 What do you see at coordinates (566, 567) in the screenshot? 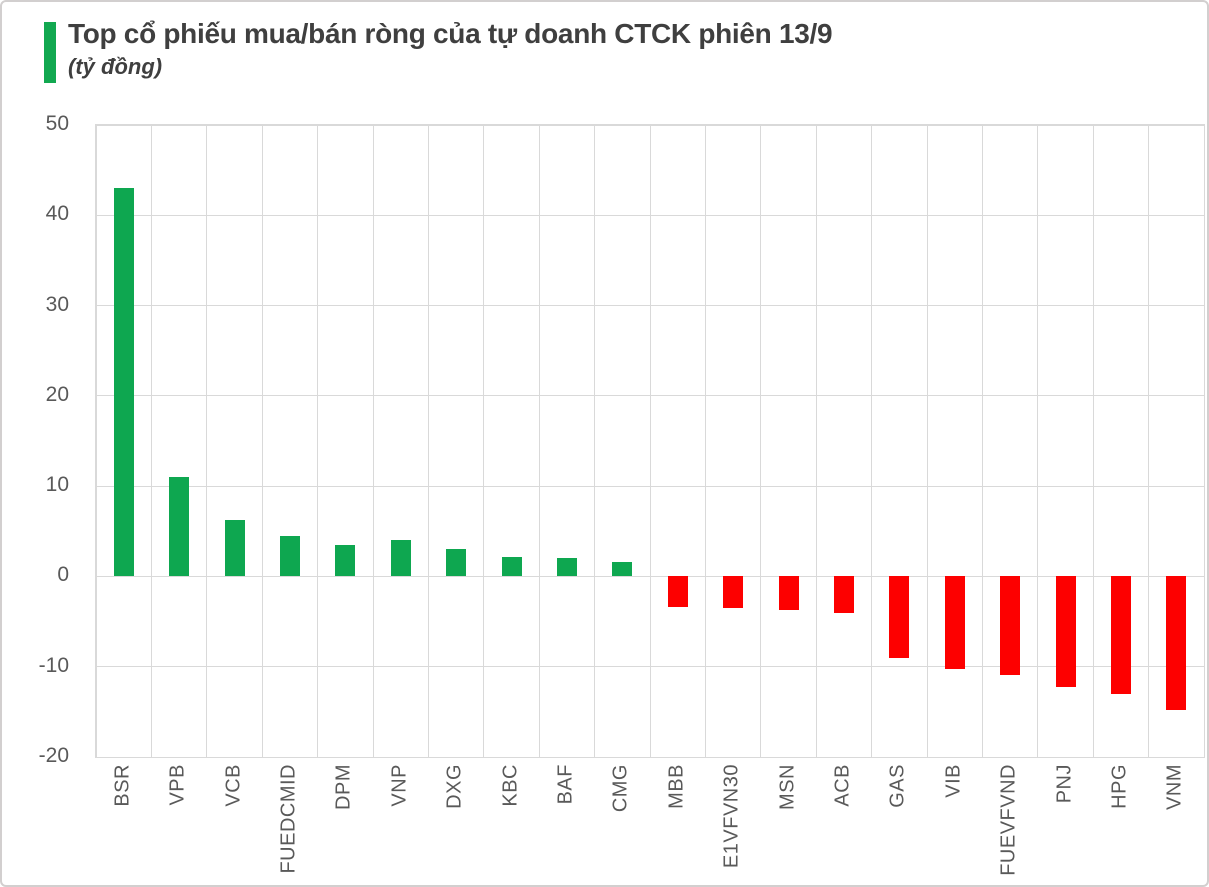
I see `bar-BAF` at bounding box center [566, 567].